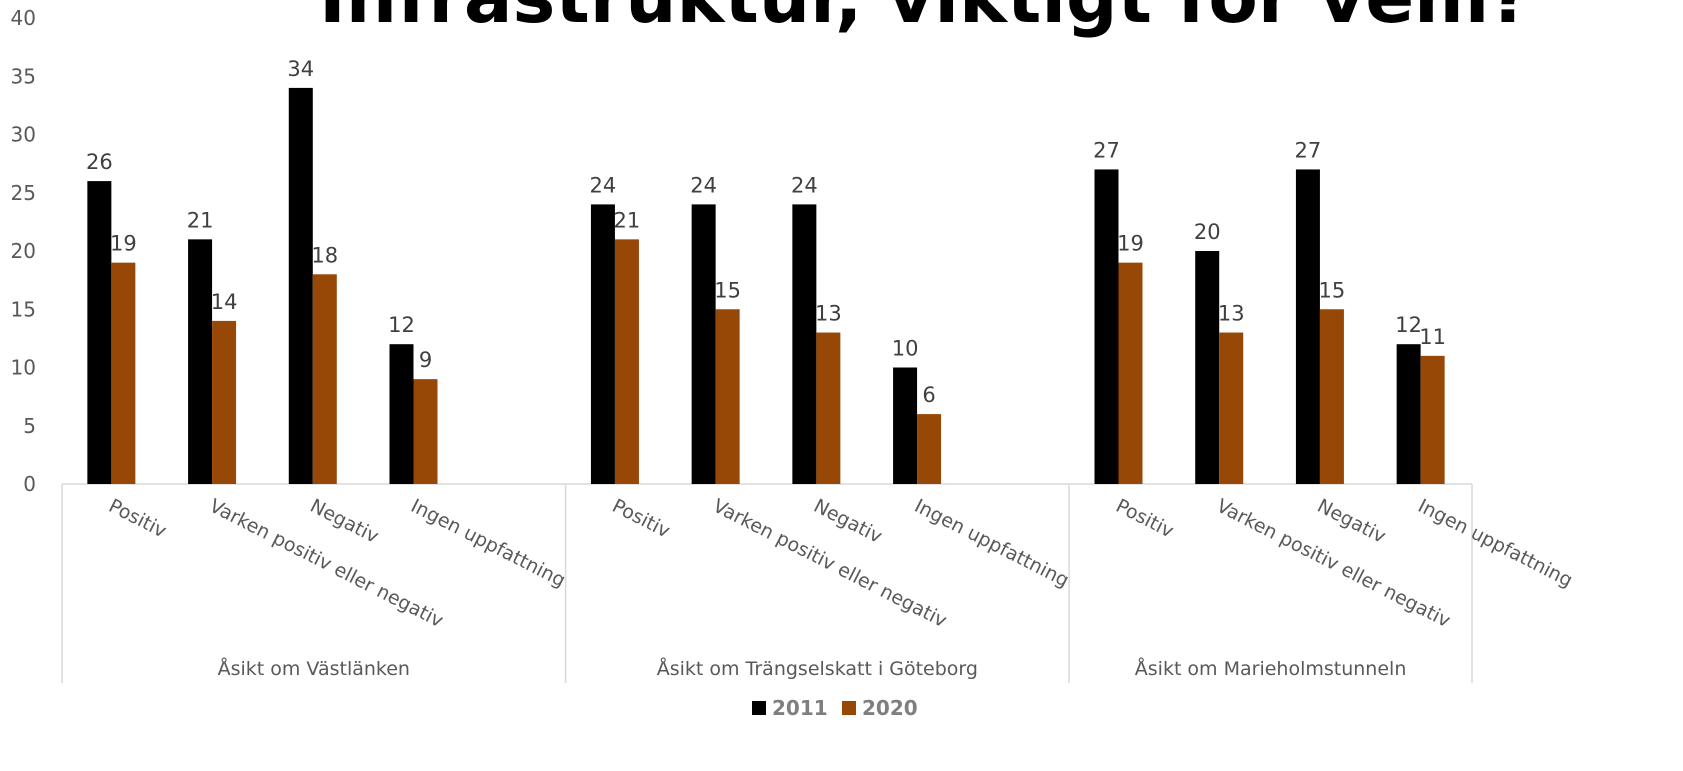  What do you see at coordinates (23, 251) in the screenshot?
I see `y-tick-label: 20` at bounding box center [23, 251].